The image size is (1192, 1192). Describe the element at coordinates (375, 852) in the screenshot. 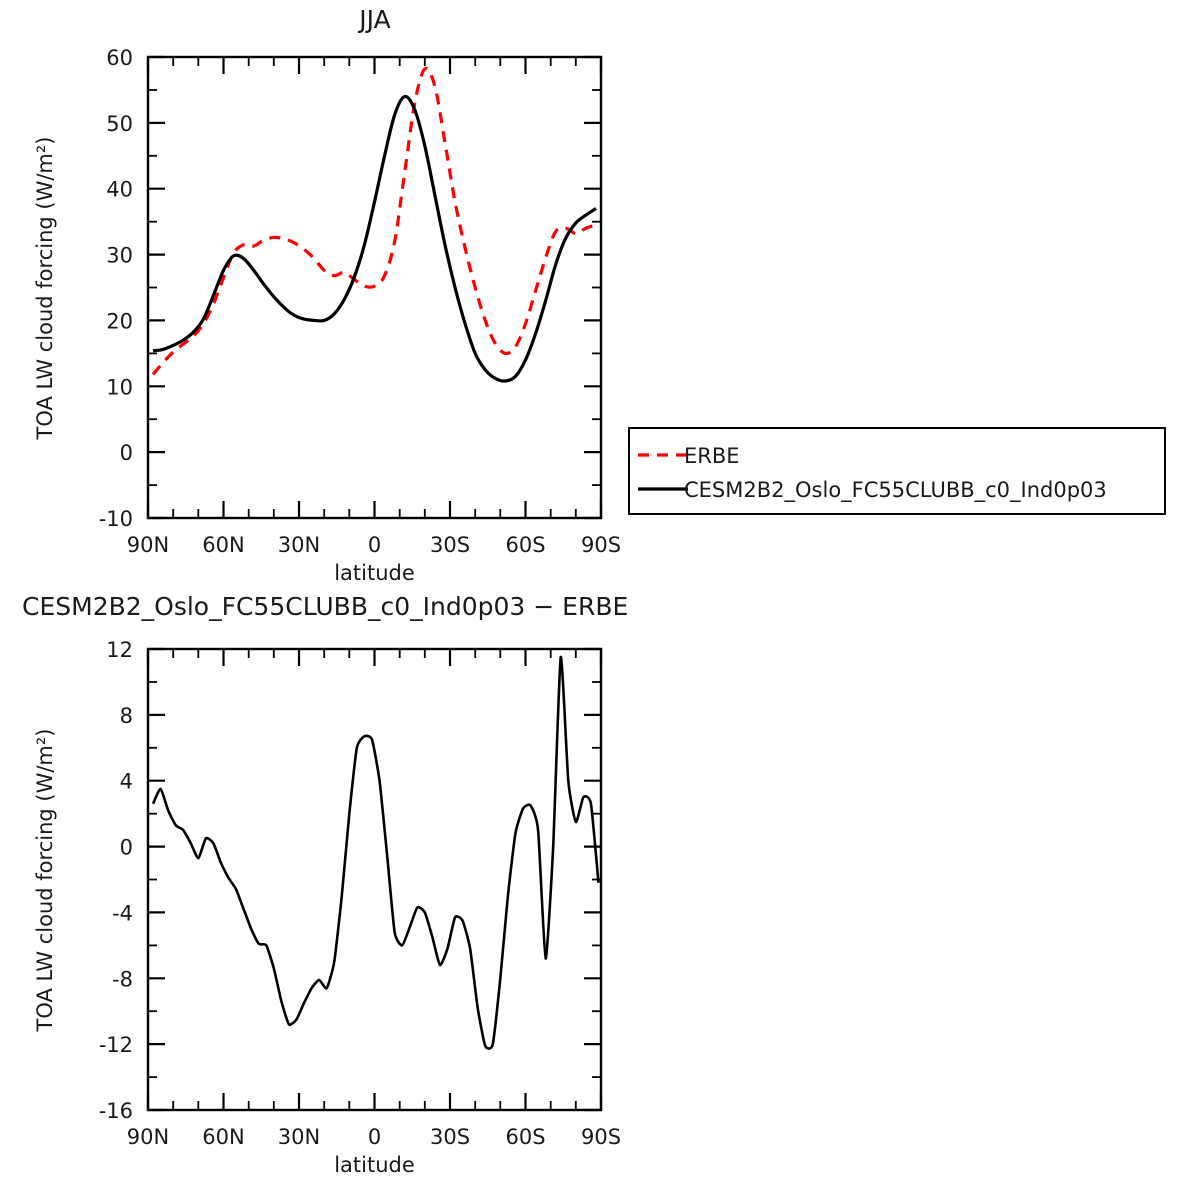

I see `series-line-difference` at that location.